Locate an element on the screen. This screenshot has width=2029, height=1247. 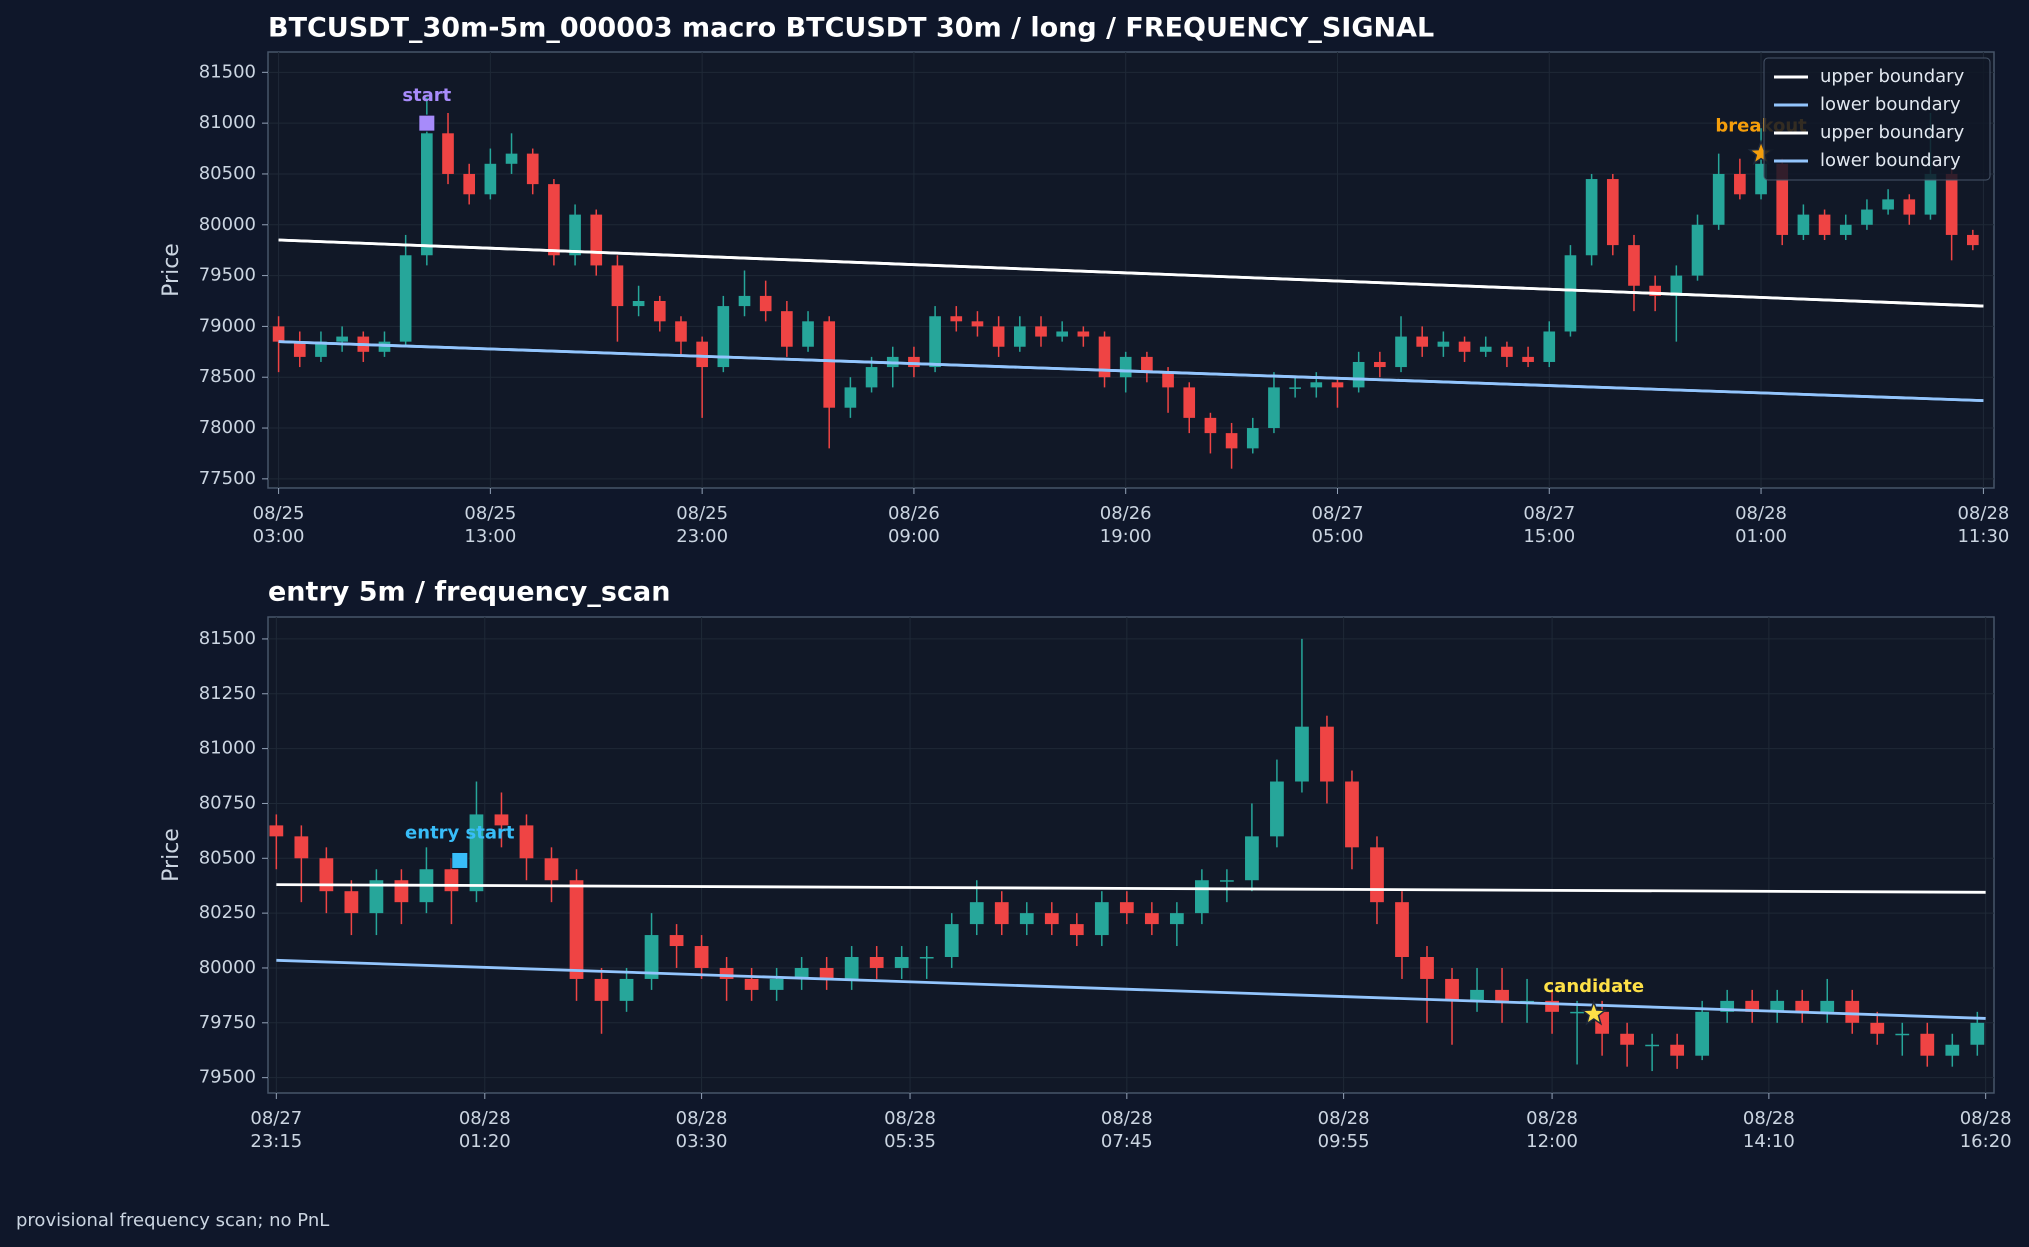
x-tick-label: 08/28 14:10 is located at coordinates (1769, 1130).